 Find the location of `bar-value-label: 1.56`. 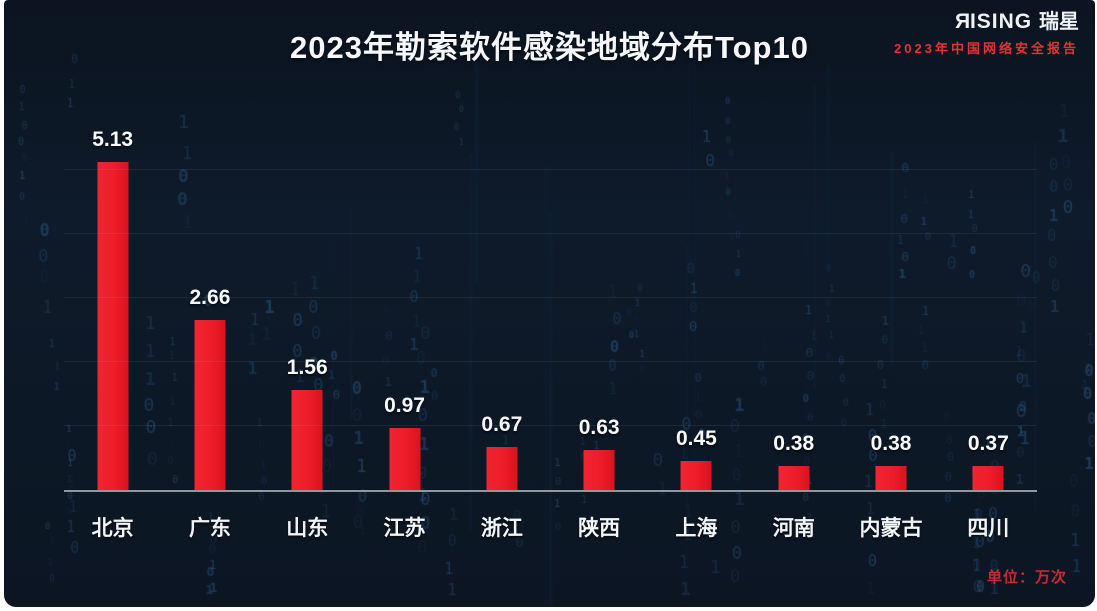

bar-value-label: 1.56 is located at coordinates (307, 368).